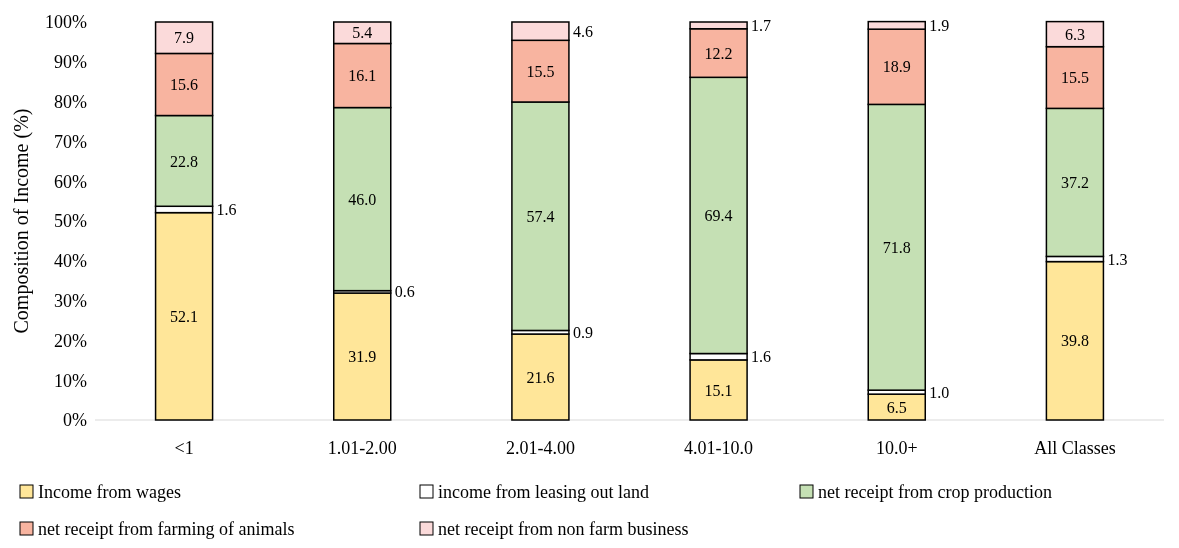 Image resolution: width=1179 pixels, height=548 pixels. I want to click on x-tick-label: <1, so click(184, 448).